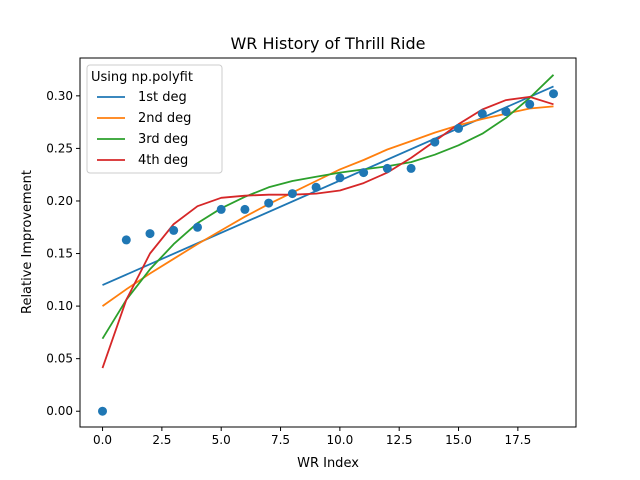 The height and width of the screenshot is (480, 640). What do you see at coordinates (27, 242) in the screenshot?
I see `y-axis-label: Relative Improvement` at bounding box center [27, 242].